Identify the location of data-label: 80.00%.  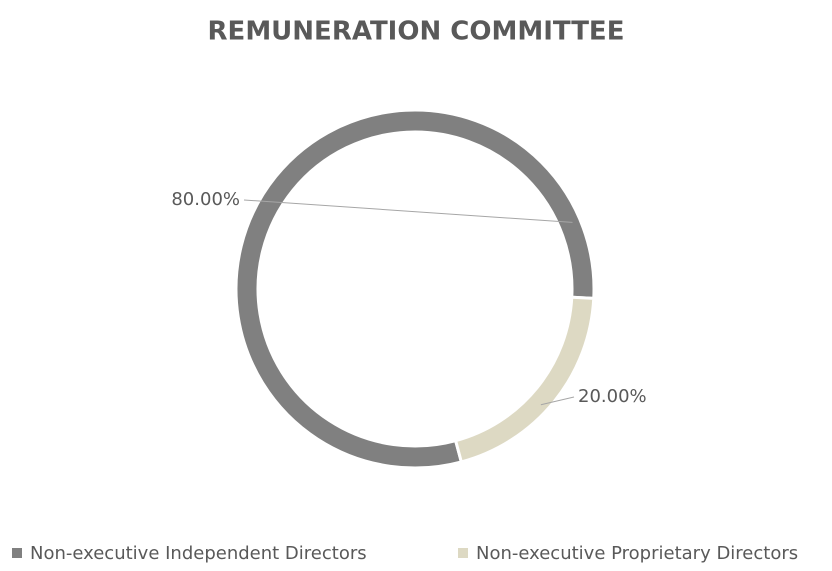
(205, 199).